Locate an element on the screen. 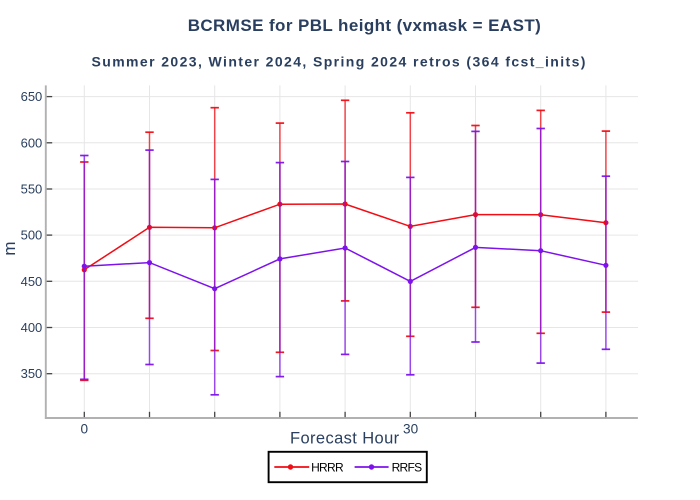 The height and width of the screenshot is (500, 700). svg-text: 0 is located at coordinates (85, 428).